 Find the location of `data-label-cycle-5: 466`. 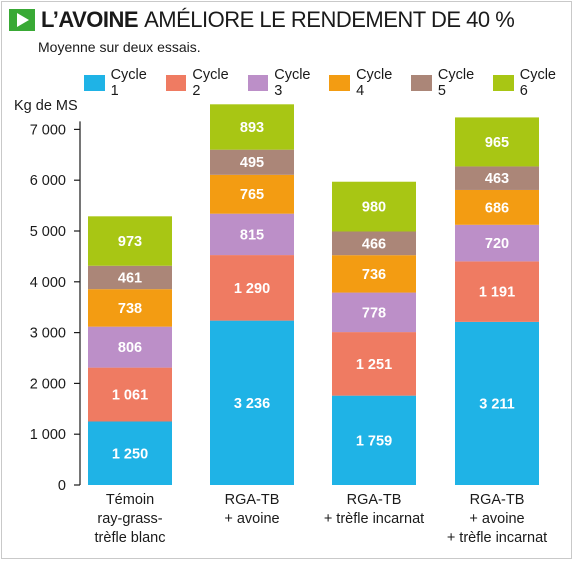

data-label-cycle-5: 466 is located at coordinates (374, 244).